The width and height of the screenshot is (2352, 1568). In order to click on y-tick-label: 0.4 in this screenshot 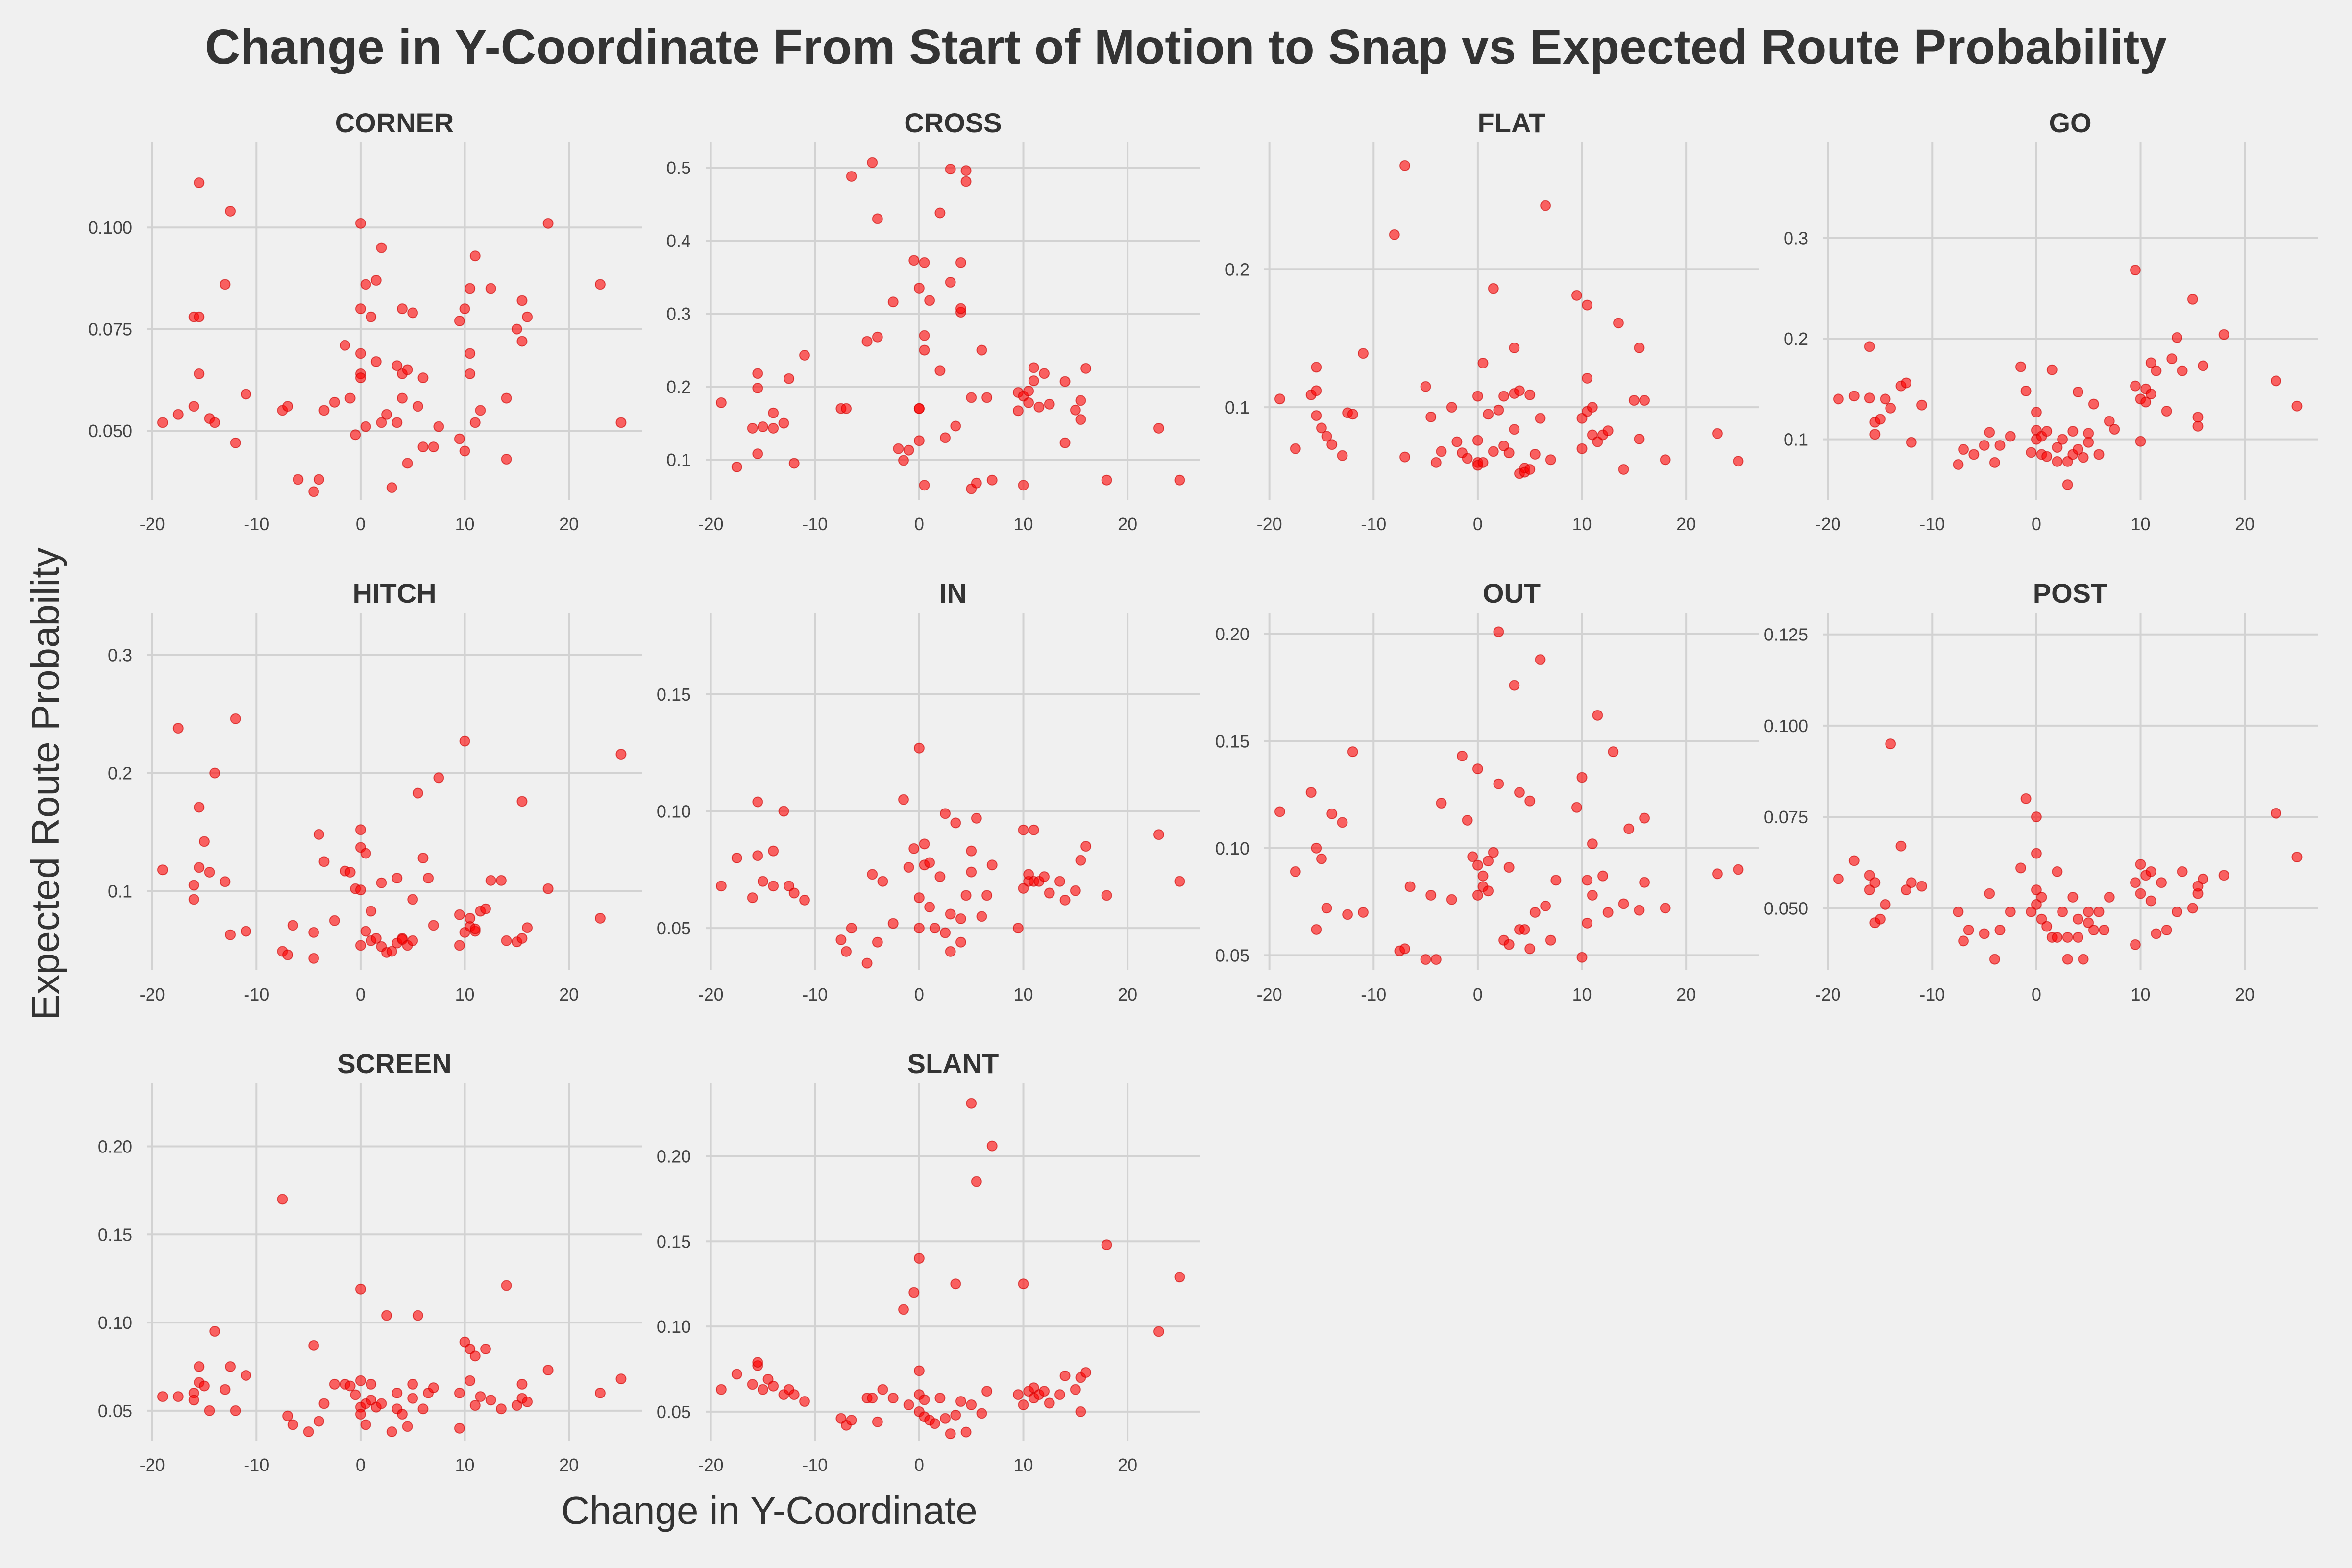, I will do `click(678, 241)`.